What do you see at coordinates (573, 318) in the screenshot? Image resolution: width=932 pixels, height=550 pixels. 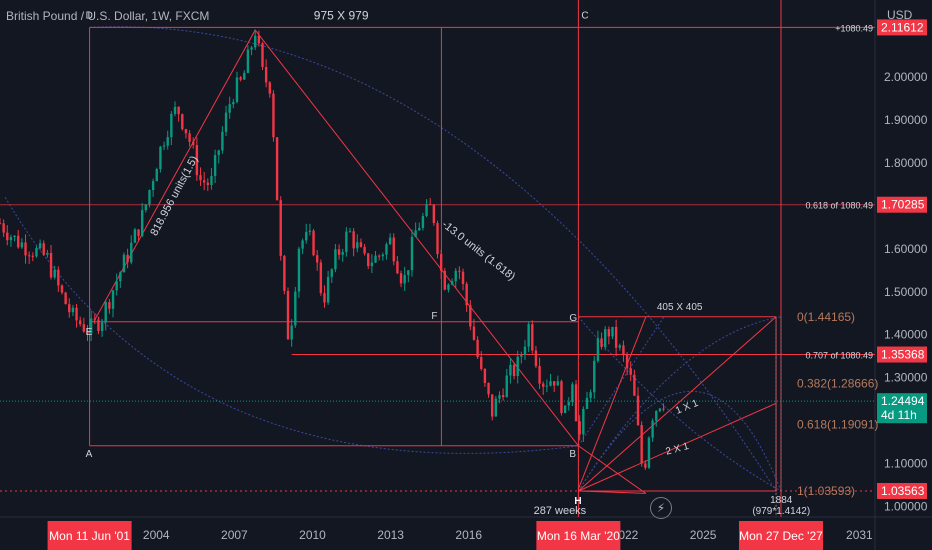 I see `point-g-label: G` at bounding box center [573, 318].